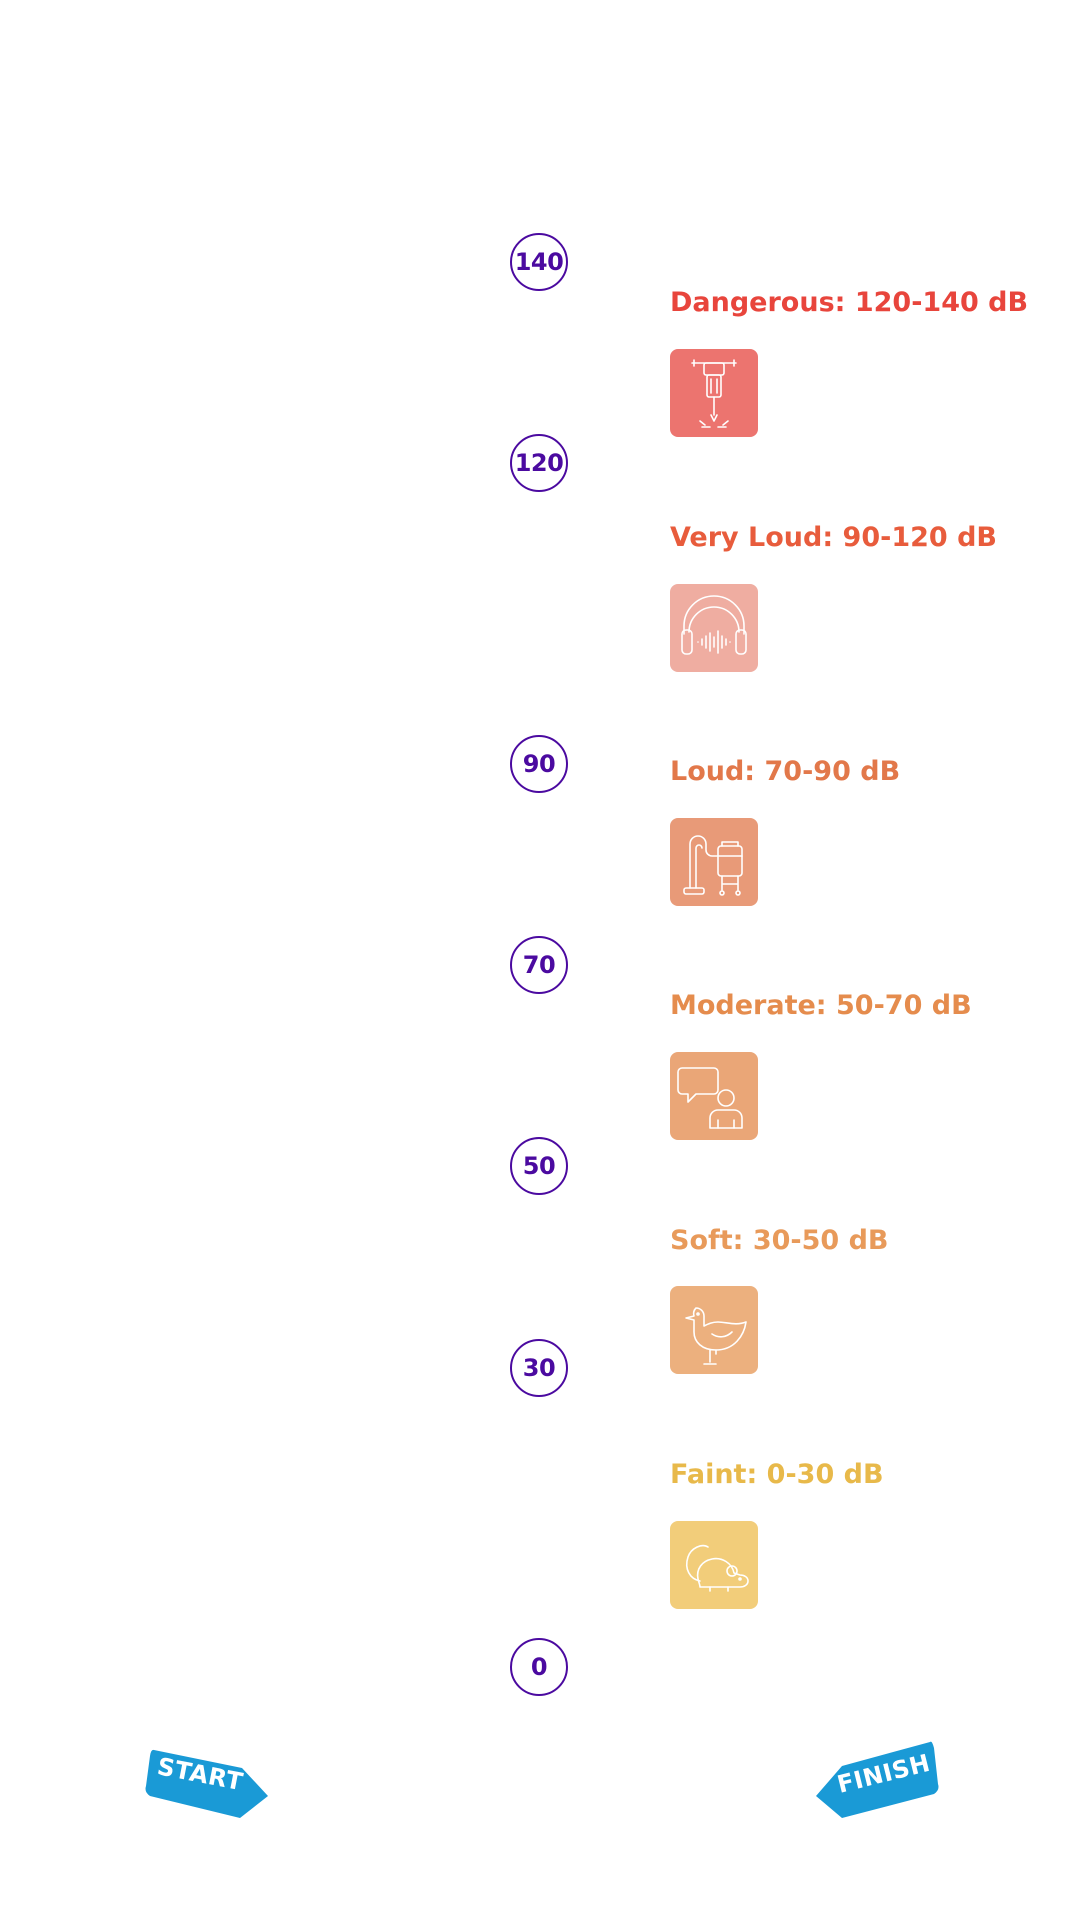  Describe the element at coordinates (539, 1166) in the screenshot. I see `db-marker-50: 50` at that location.